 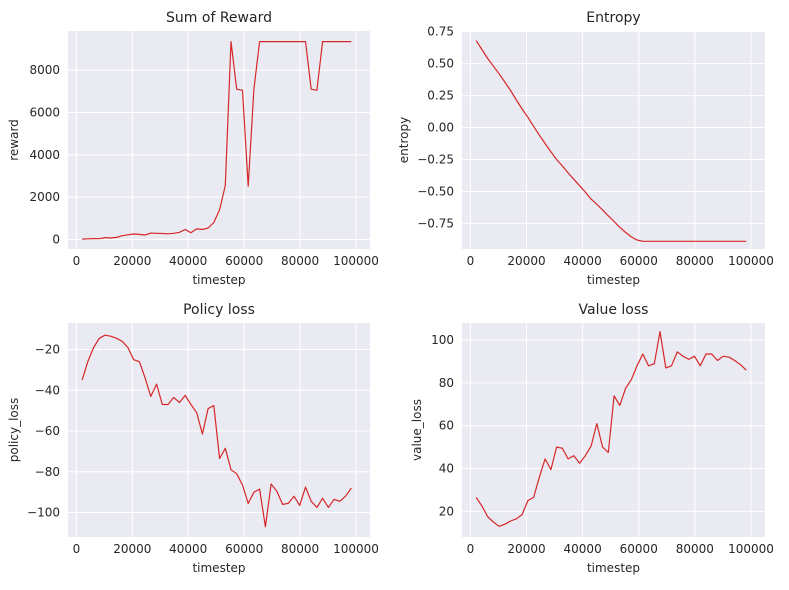 What do you see at coordinates (446, 469) in the screenshot?
I see `y-tick-label: 40` at bounding box center [446, 469].